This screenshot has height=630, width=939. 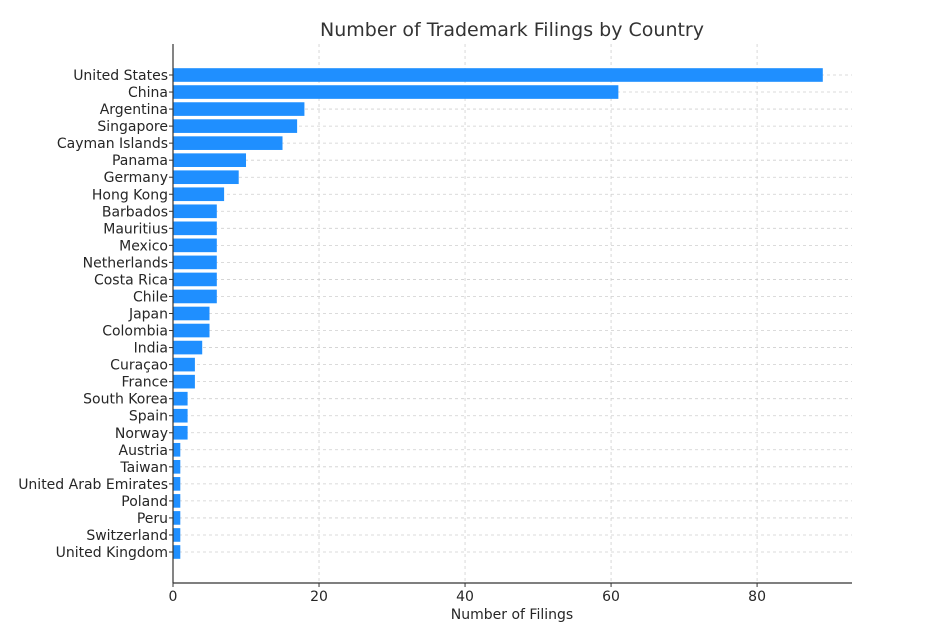 I want to click on y-tick-label-25: Poland, so click(x=144, y=502).